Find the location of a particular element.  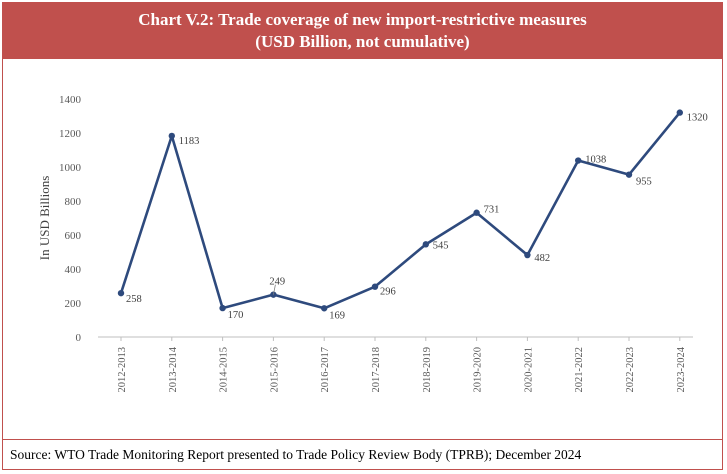

y-tick-label: 800 is located at coordinates (73, 202).